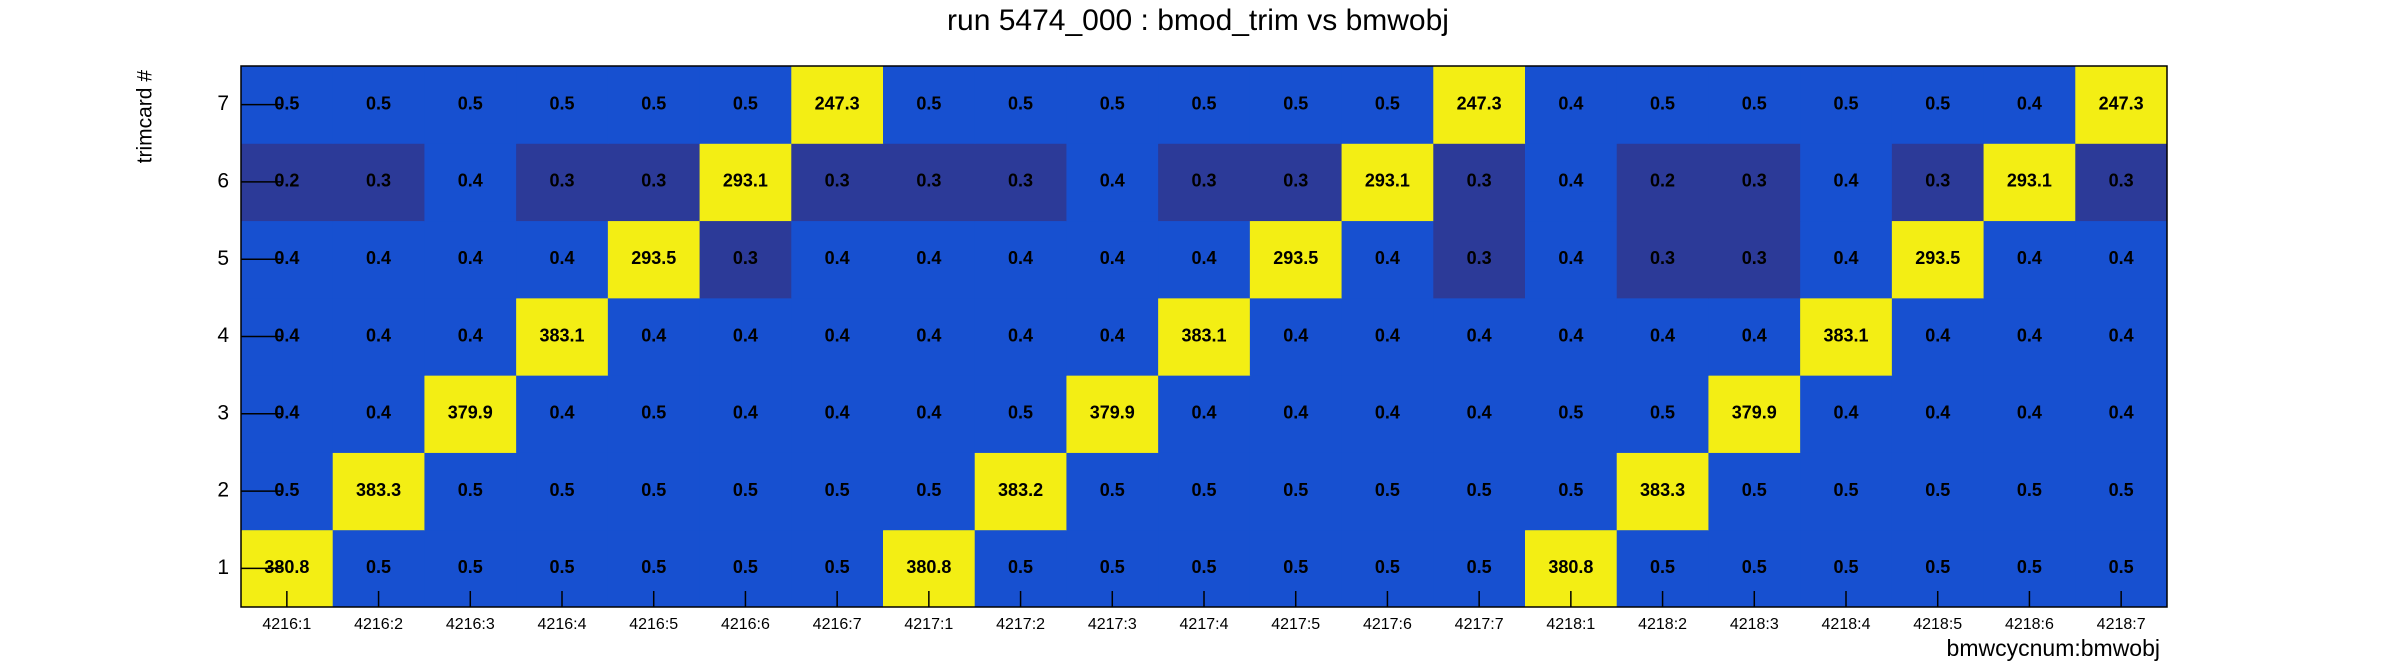 The image size is (2396, 672). What do you see at coordinates (1204, 624) in the screenshot?
I see `x-tick-label: 4217:4` at bounding box center [1204, 624].